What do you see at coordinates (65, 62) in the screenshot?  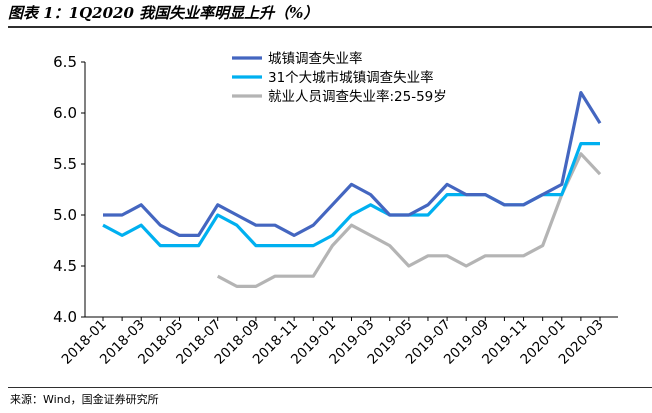 I see `y-tick-label: 6.5` at bounding box center [65, 62].